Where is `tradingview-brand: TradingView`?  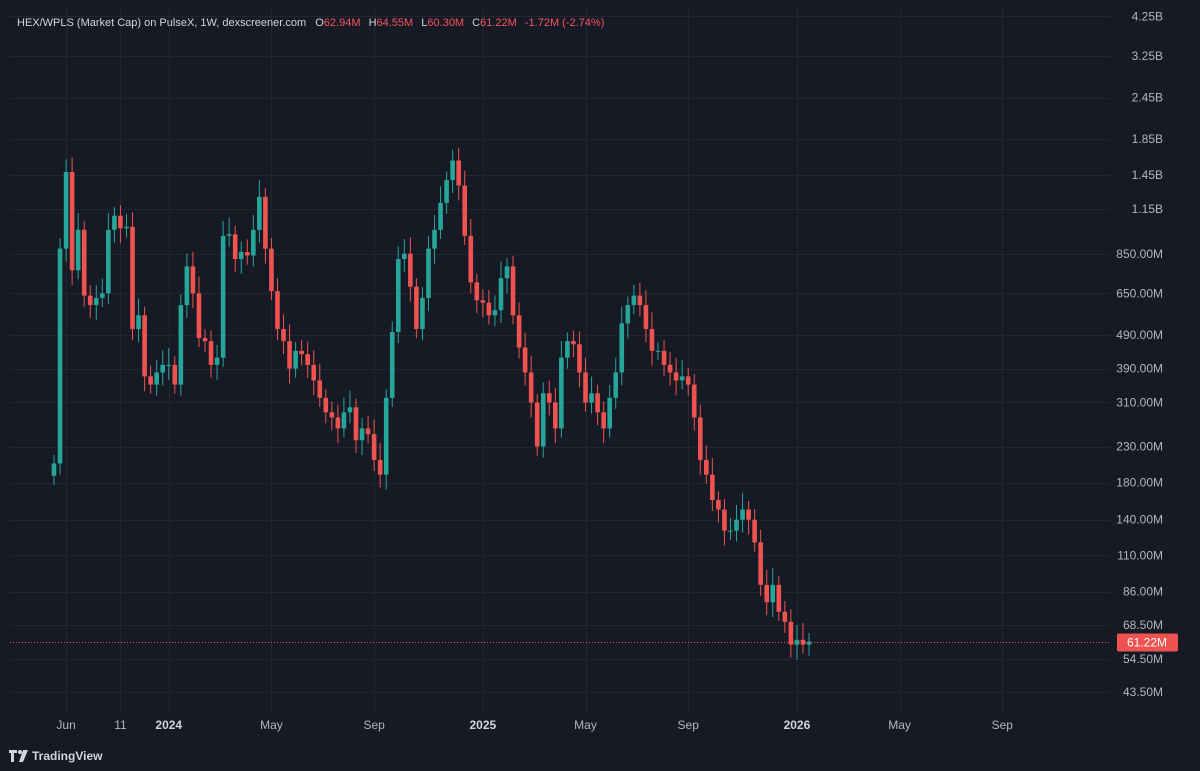 tradingview-brand: TradingView is located at coordinates (55, 756).